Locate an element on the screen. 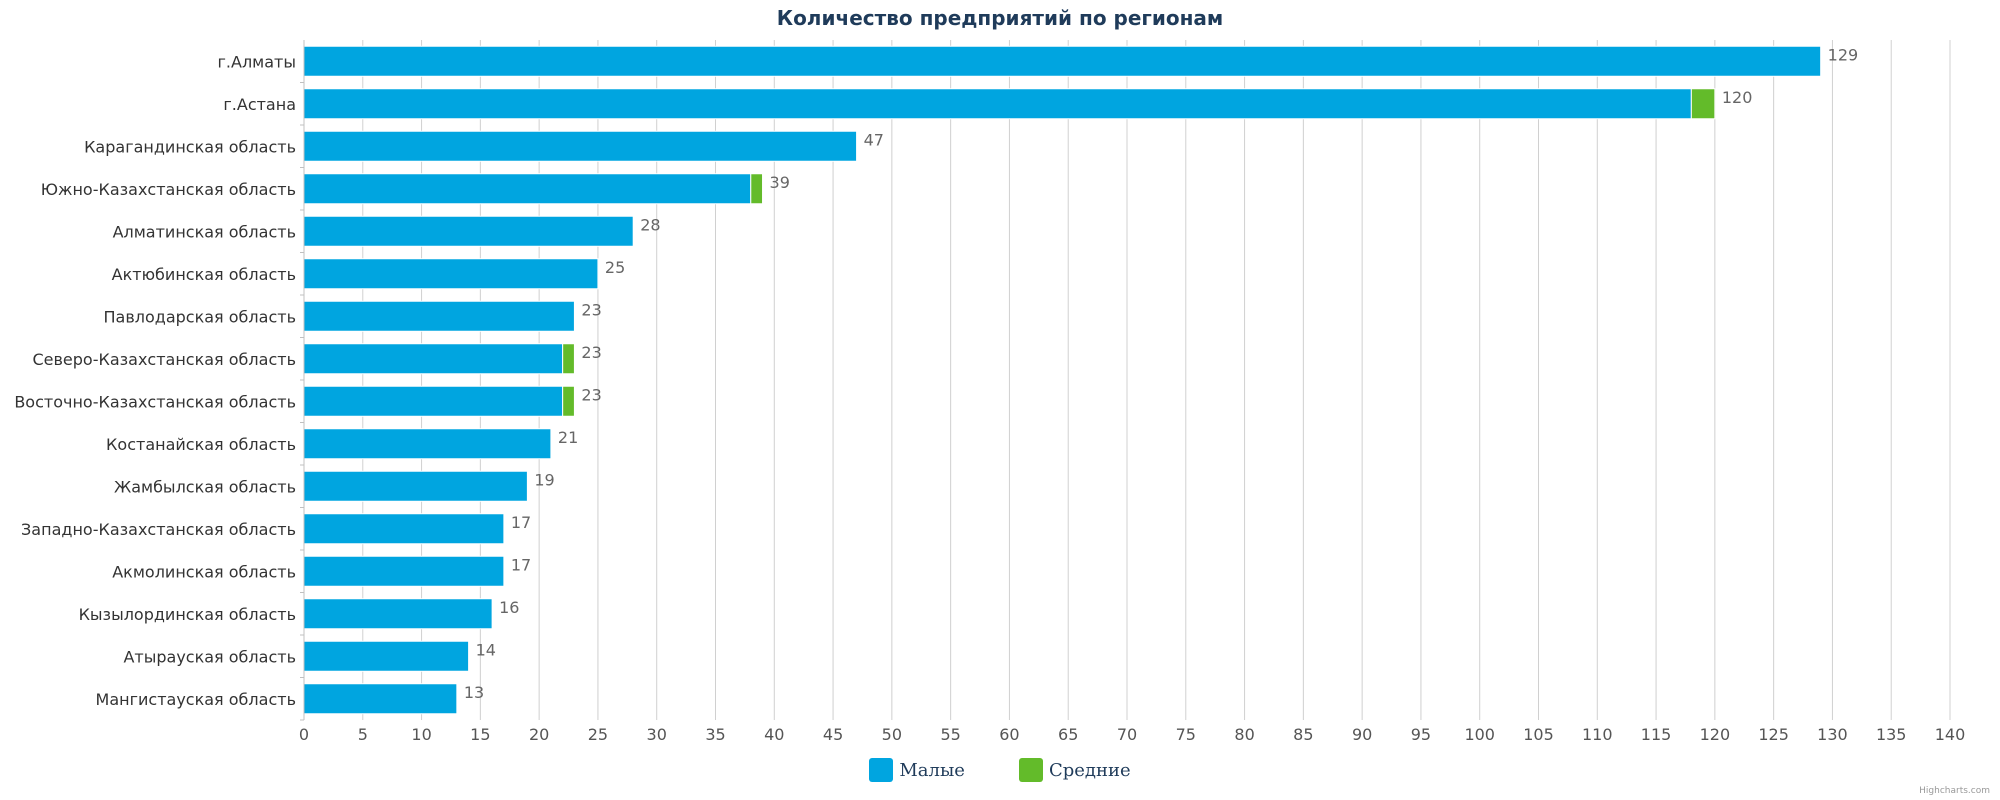 This screenshot has width=2000, height=800. x-tick-label: 70 is located at coordinates (1127, 734).